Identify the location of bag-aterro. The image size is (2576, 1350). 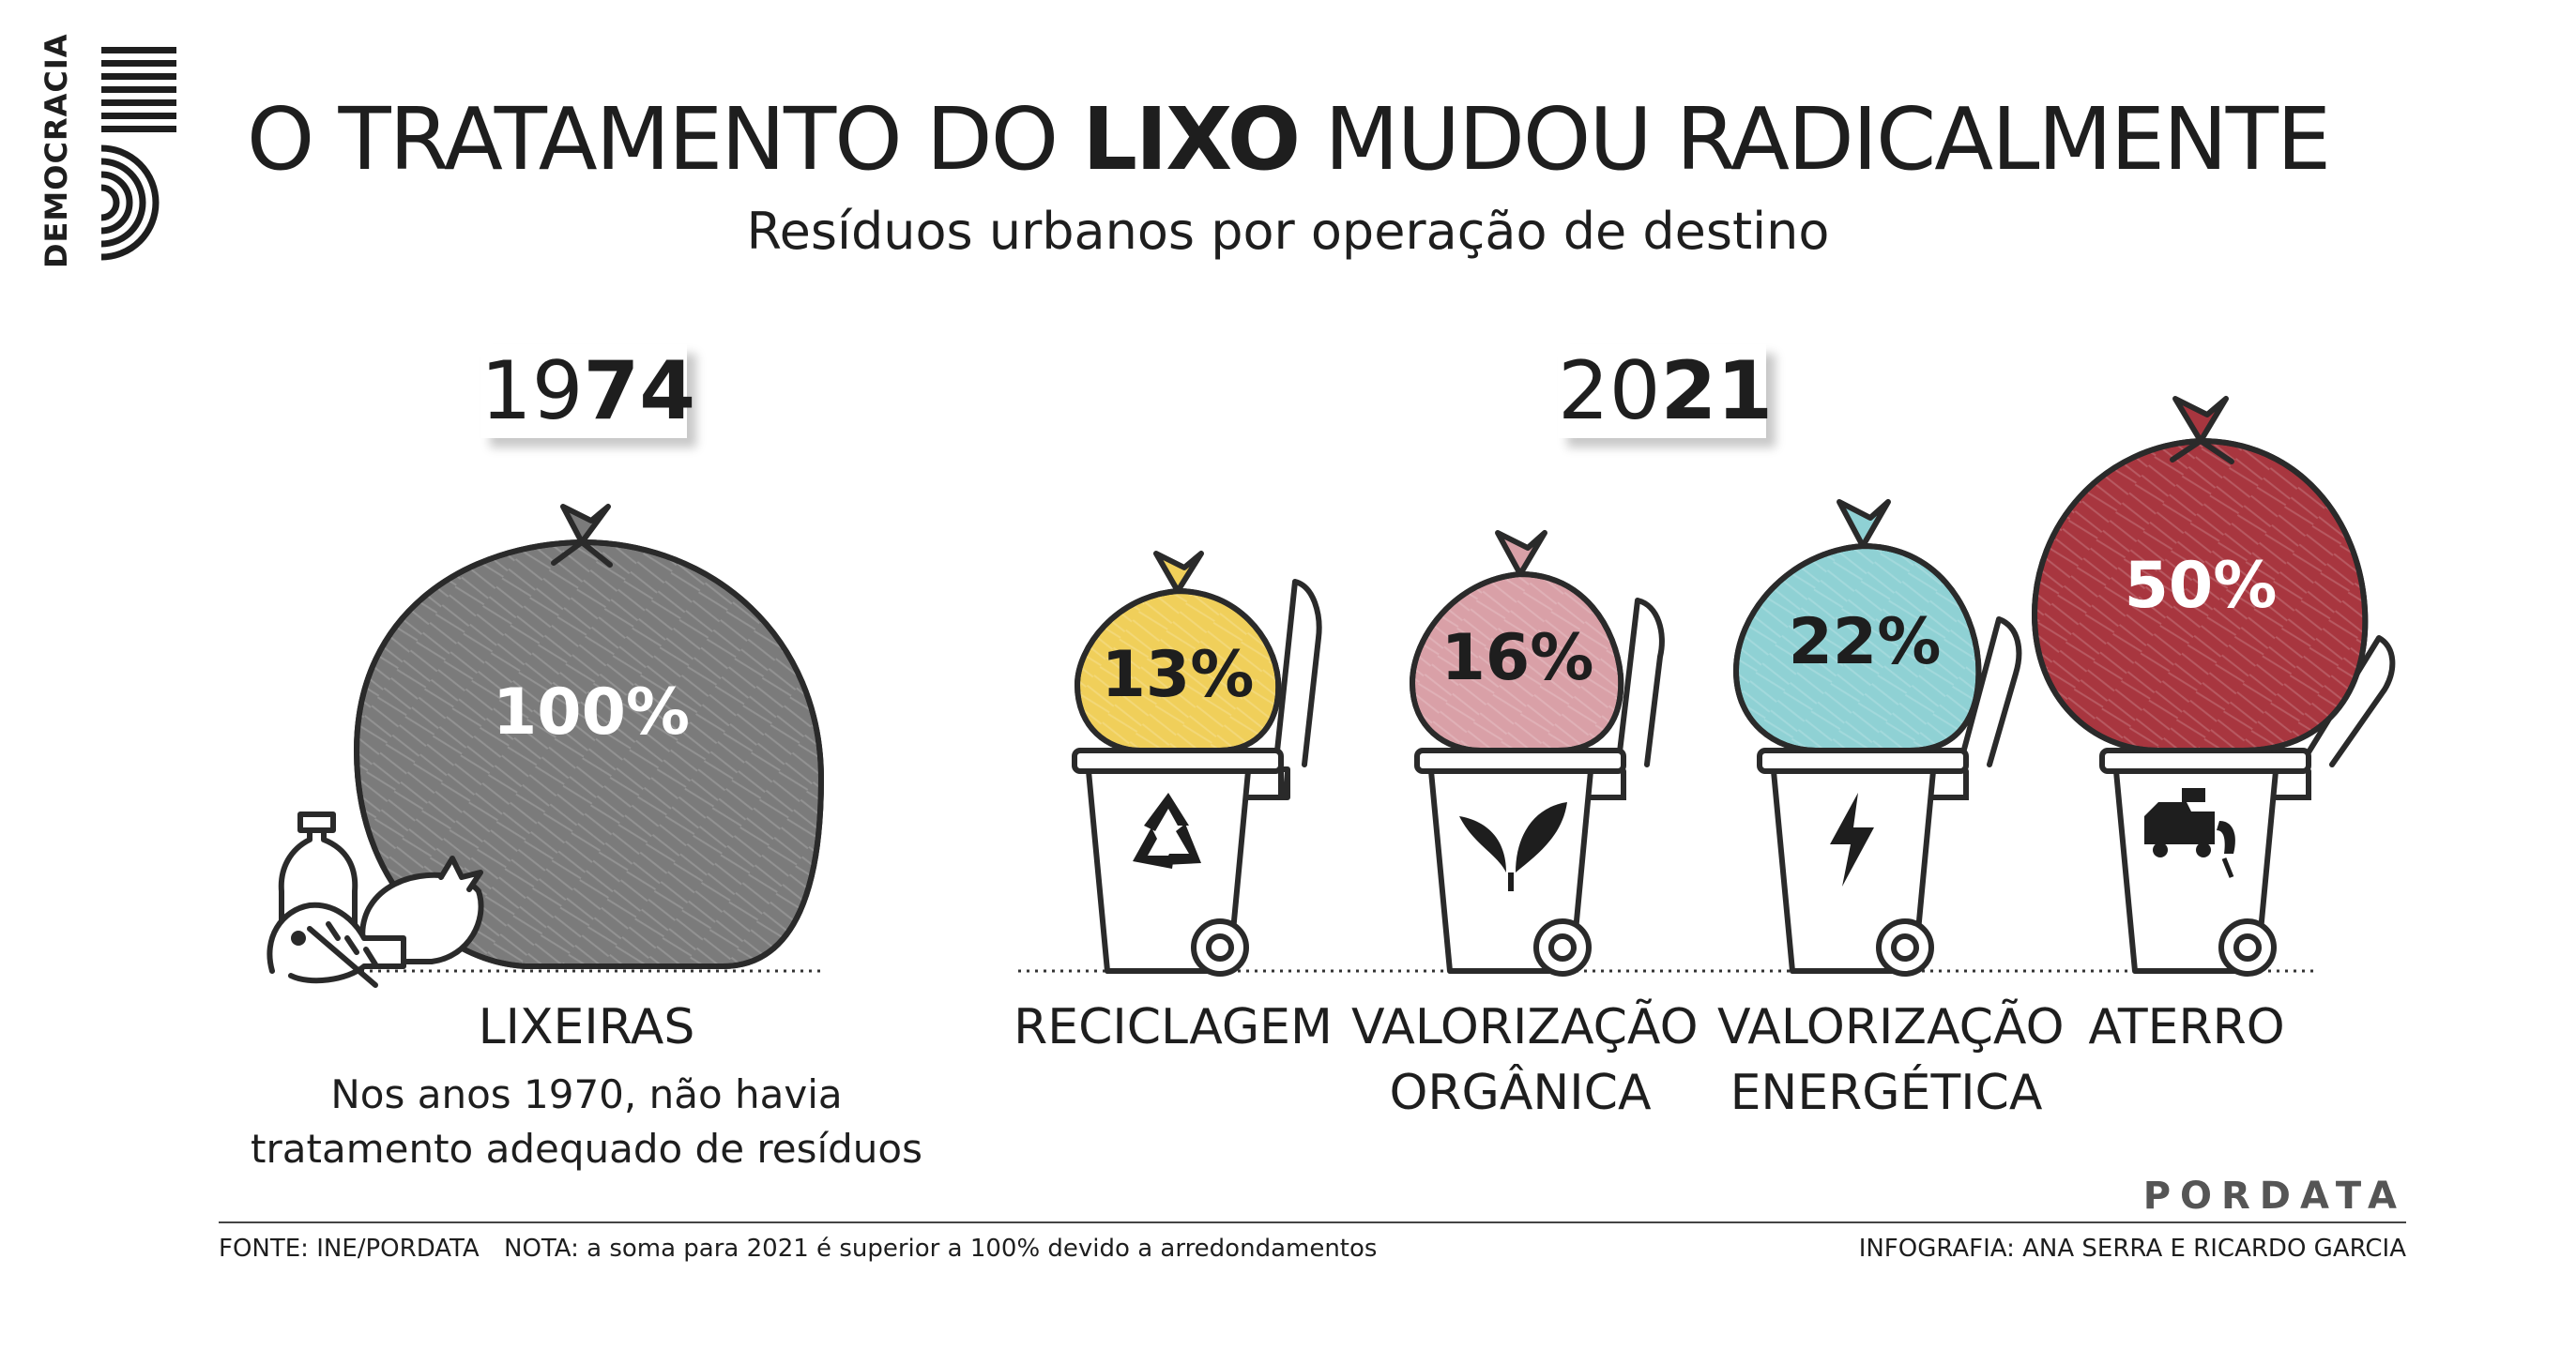
(2200, 574).